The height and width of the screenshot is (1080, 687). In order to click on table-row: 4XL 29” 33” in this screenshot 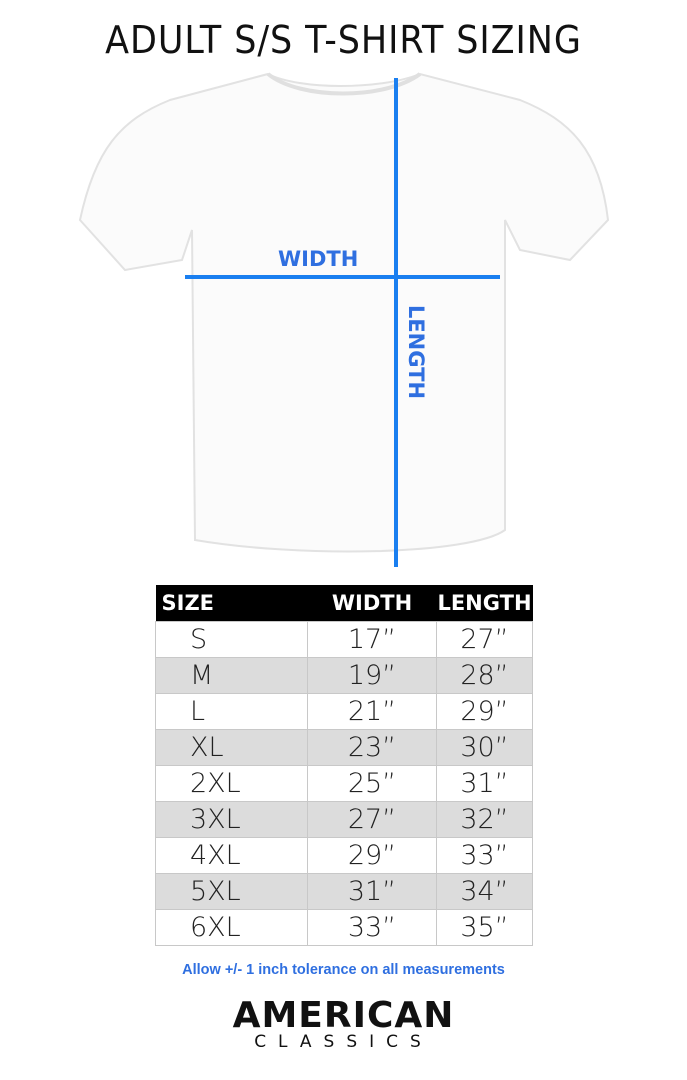, I will do `click(344, 855)`.